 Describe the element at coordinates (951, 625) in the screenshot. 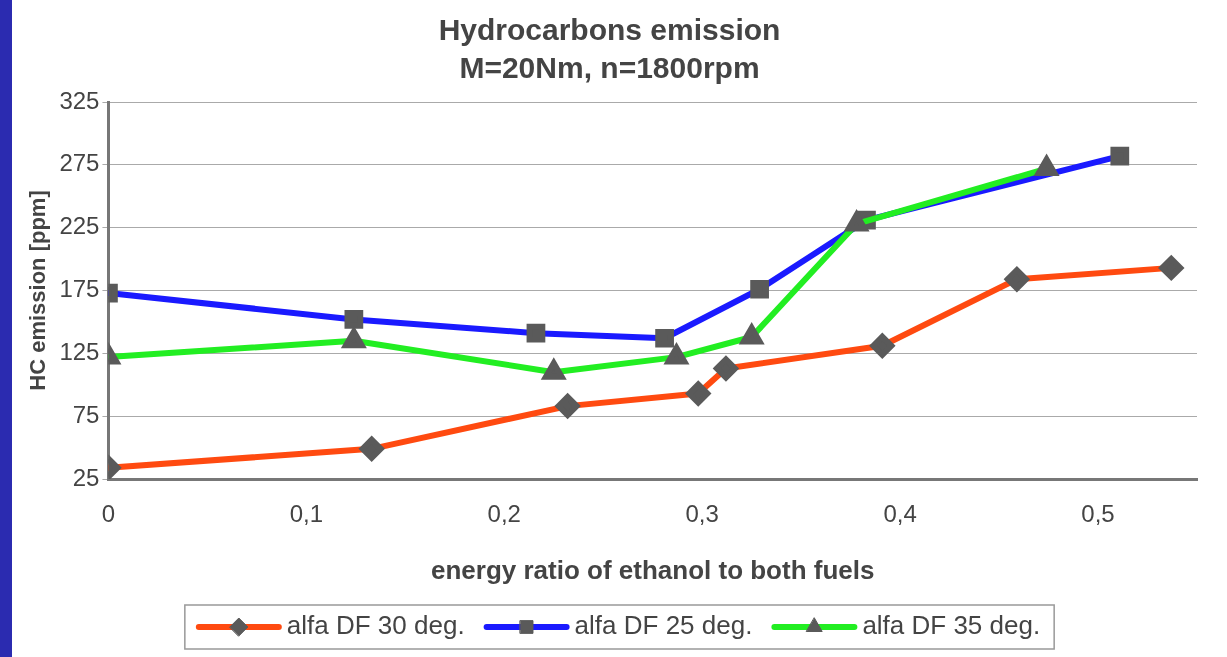

I see `legend-label: alfa DF 35 deg.` at that location.